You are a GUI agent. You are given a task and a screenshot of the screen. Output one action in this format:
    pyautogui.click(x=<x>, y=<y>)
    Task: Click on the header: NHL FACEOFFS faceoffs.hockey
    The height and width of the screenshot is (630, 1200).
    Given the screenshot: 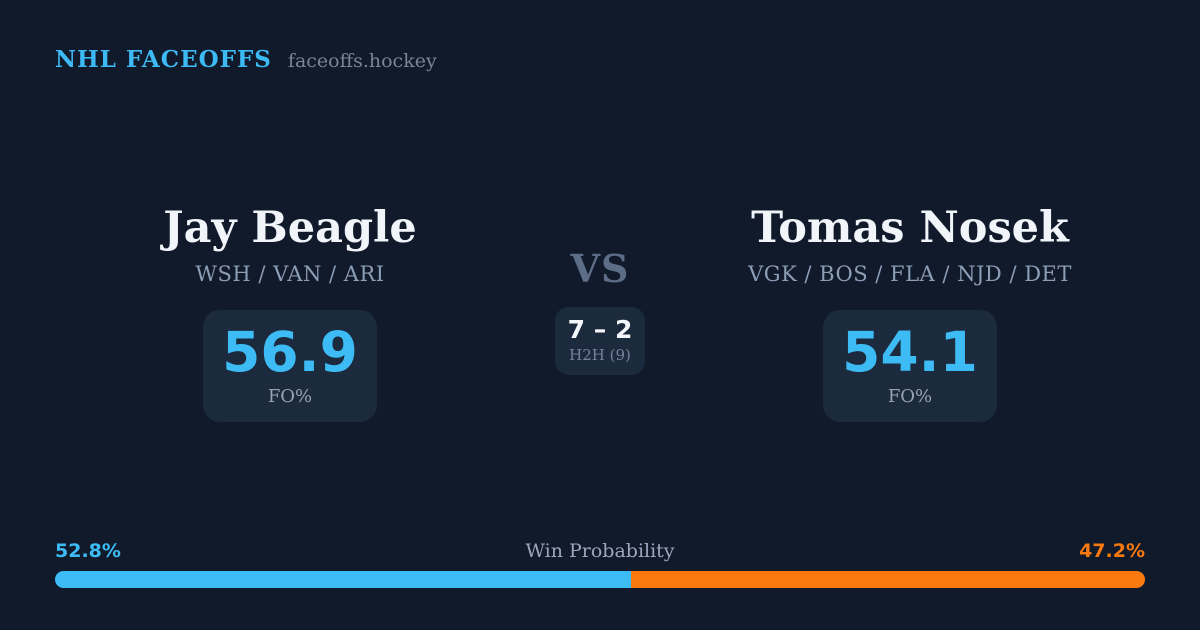 What is the action you would take?
    pyautogui.click(x=246, y=59)
    